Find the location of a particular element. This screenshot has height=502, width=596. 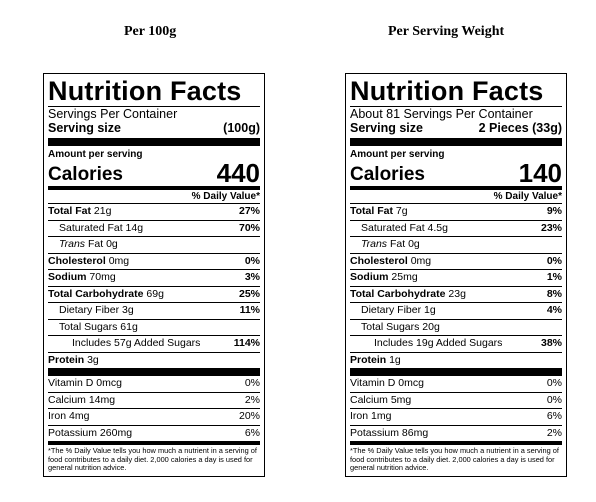

nutrient-row-saturated-fat: Saturated Fat 14g 70% is located at coordinates (154, 229).